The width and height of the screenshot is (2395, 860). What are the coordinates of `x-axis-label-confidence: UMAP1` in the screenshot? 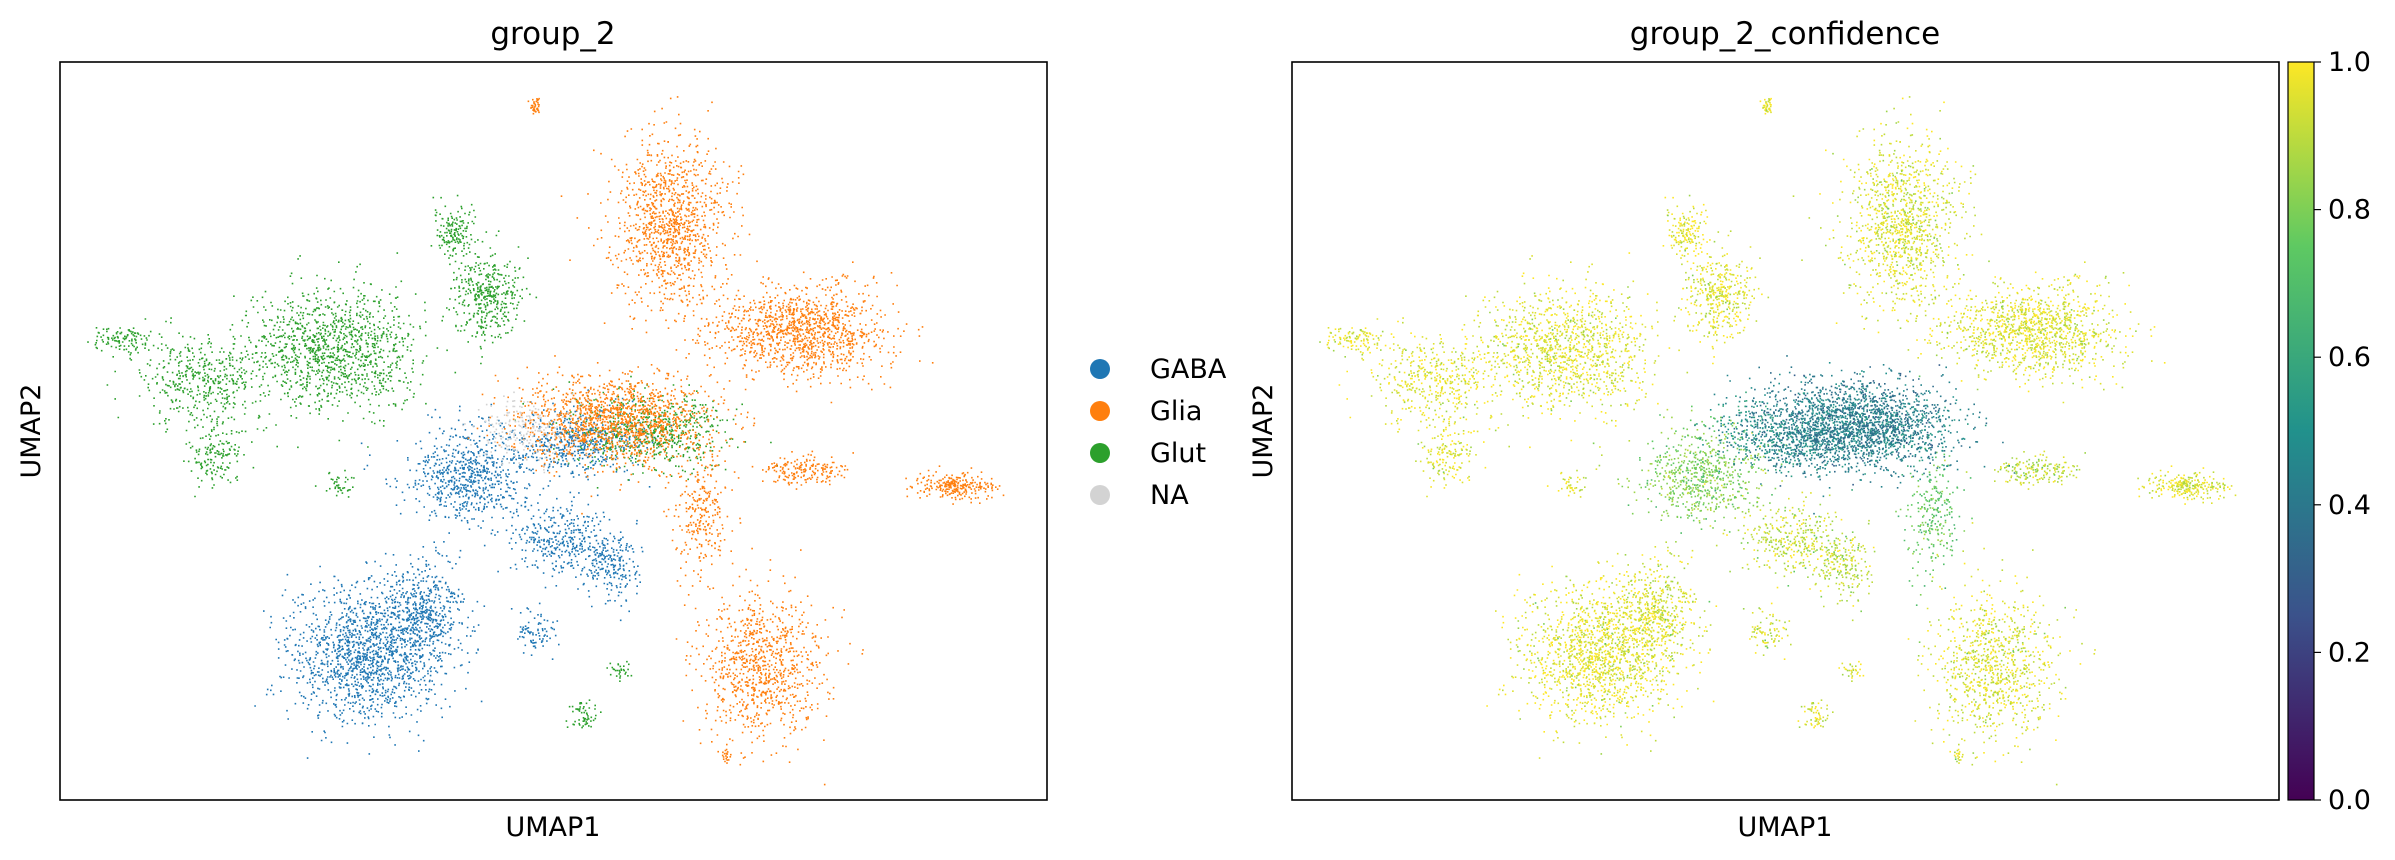 It's located at (1785, 827).